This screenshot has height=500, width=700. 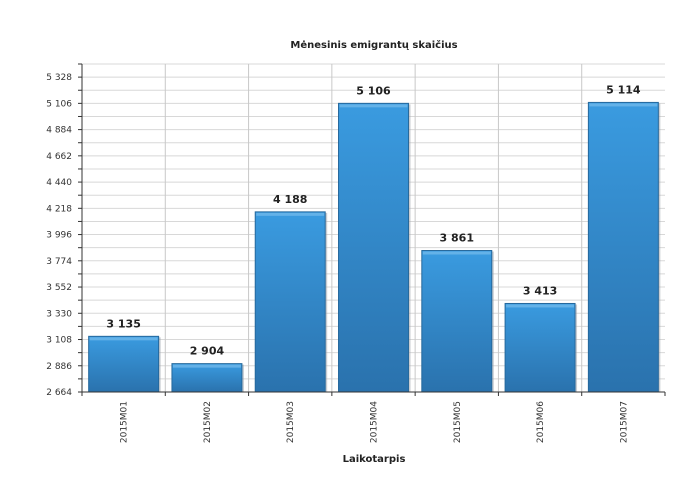 What do you see at coordinates (541, 422) in the screenshot?
I see `x-tick-label: 2015M06` at bounding box center [541, 422].